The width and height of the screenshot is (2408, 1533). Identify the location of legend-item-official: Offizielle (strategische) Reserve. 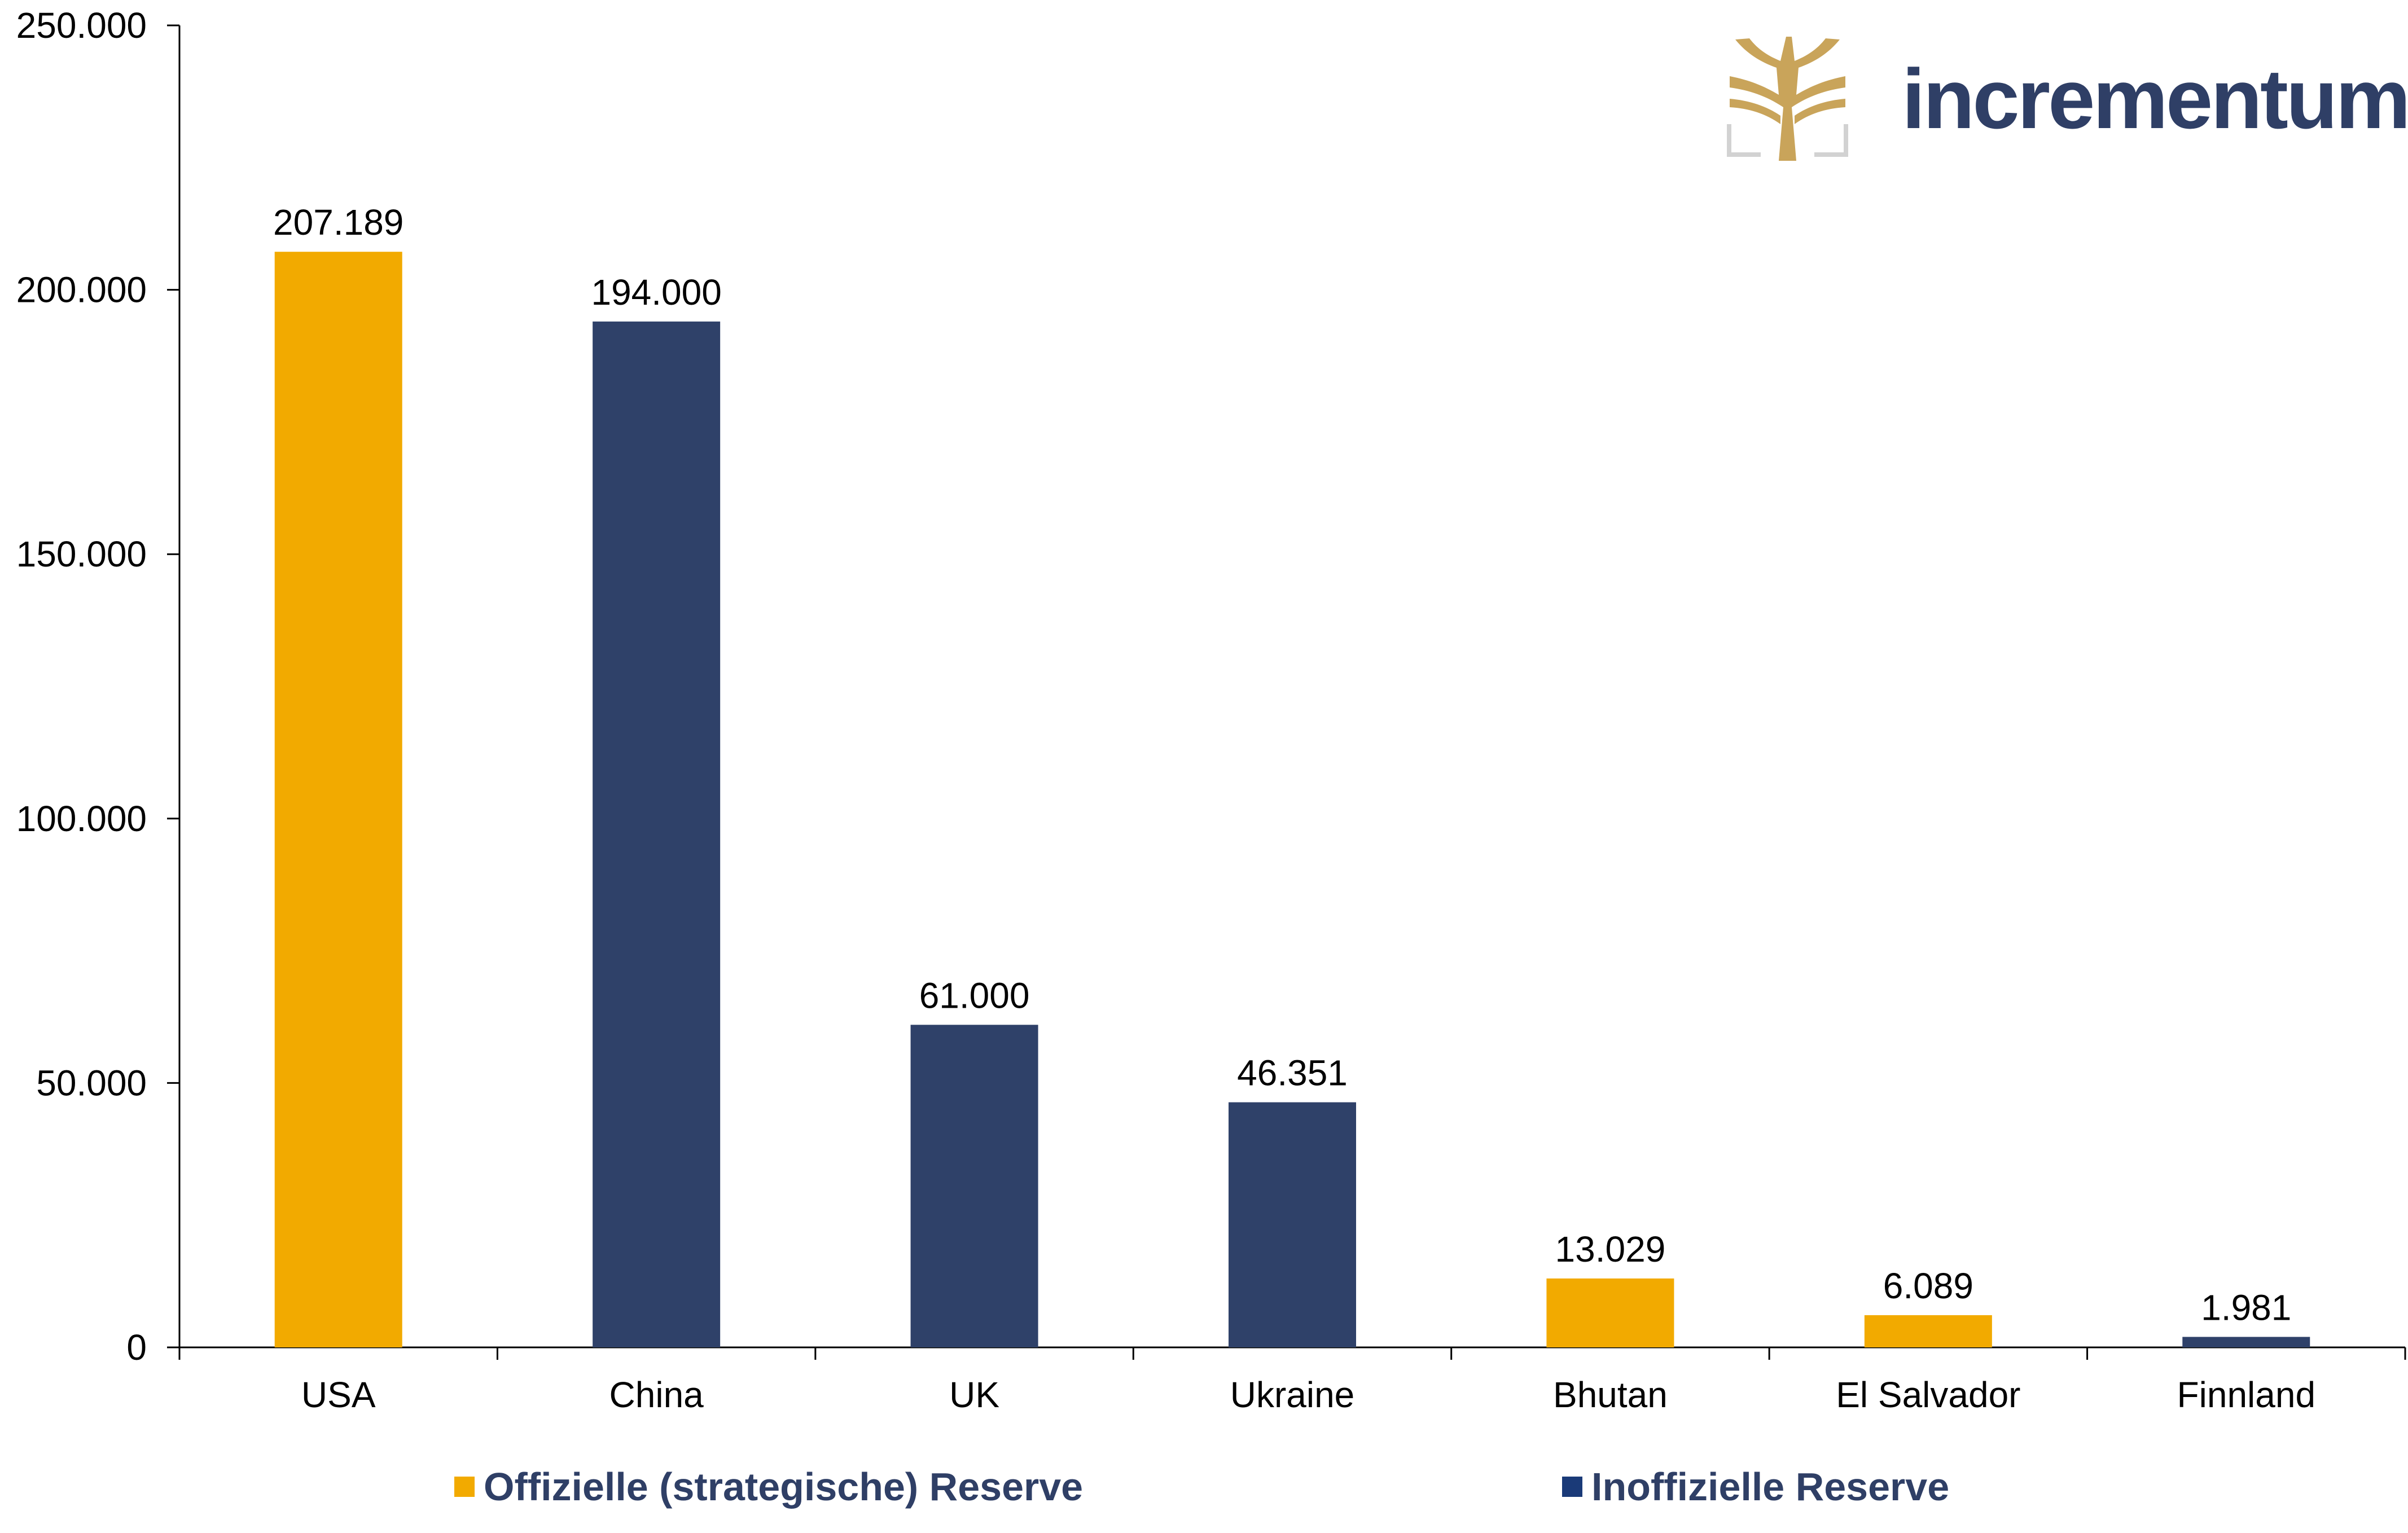
(769, 1486).